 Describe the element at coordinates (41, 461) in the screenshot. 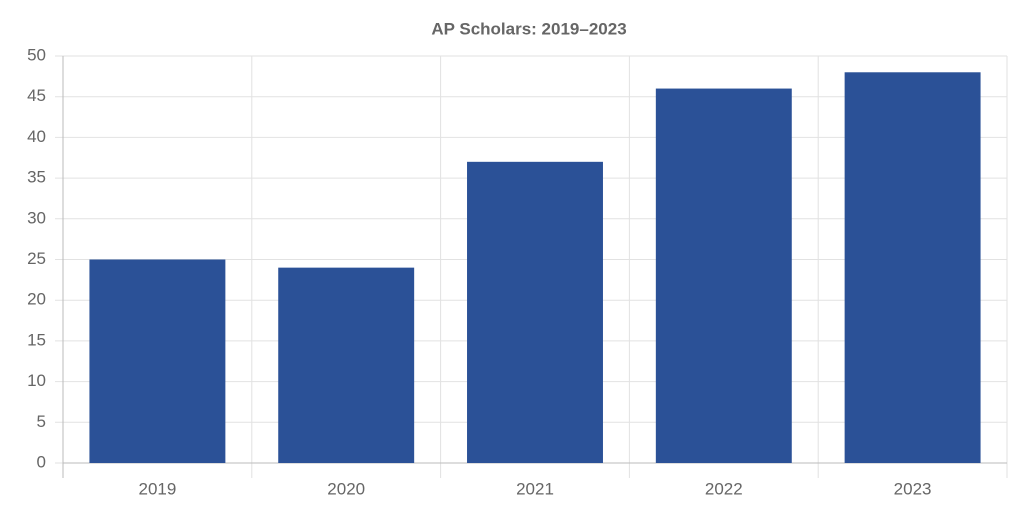

I see `y-tick-label: 0` at that location.